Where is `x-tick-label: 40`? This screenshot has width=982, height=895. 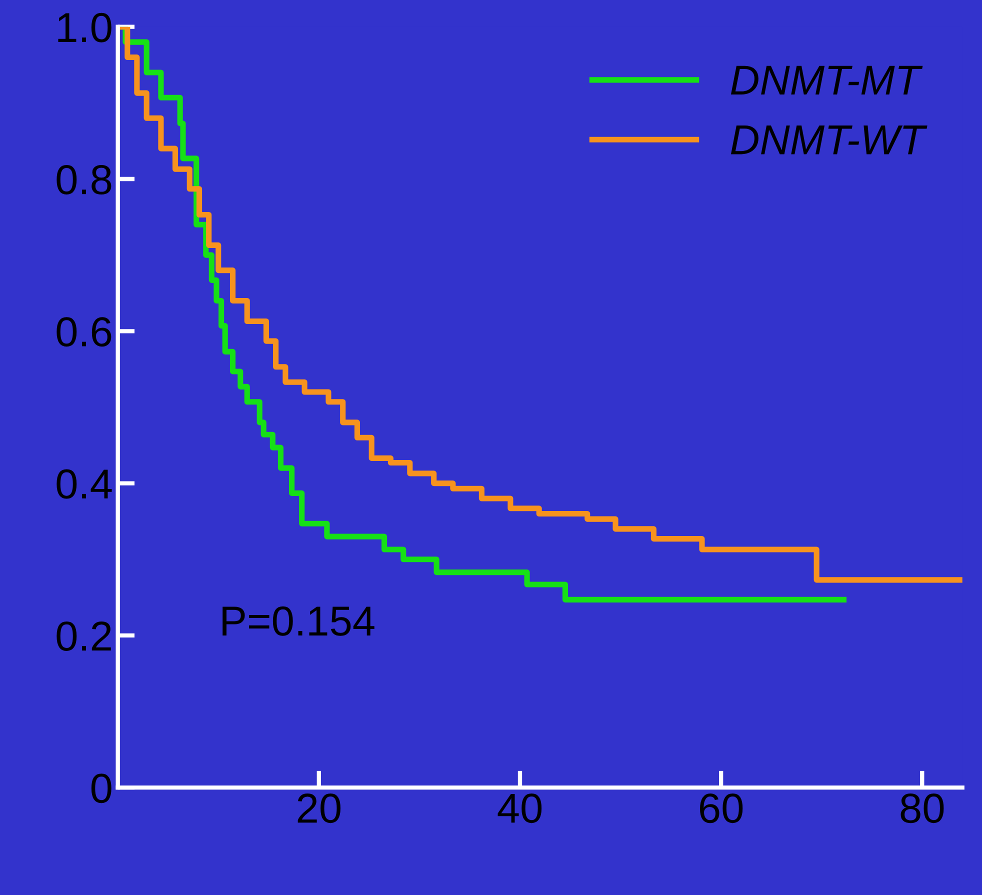
x-tick-label: 40 is located at coordinates (520, 809).